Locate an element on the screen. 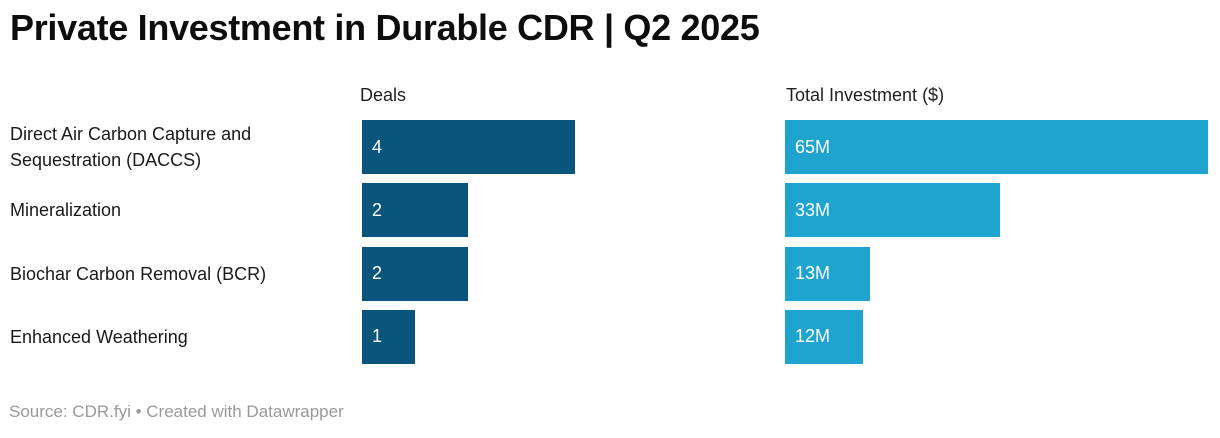 The height and width of the screenshot is (438, 1220). column-header-deals: Deals is located at coordinates (383, 95).